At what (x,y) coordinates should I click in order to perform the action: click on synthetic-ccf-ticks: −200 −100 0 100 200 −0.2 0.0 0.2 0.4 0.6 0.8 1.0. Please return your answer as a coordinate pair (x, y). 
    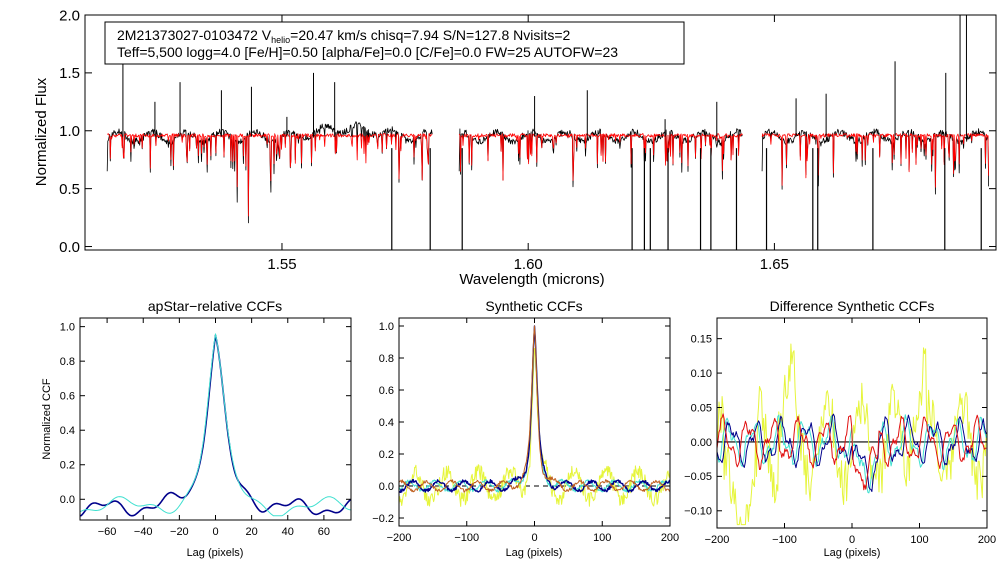
    Looking at the image, I should click on (525, 431).